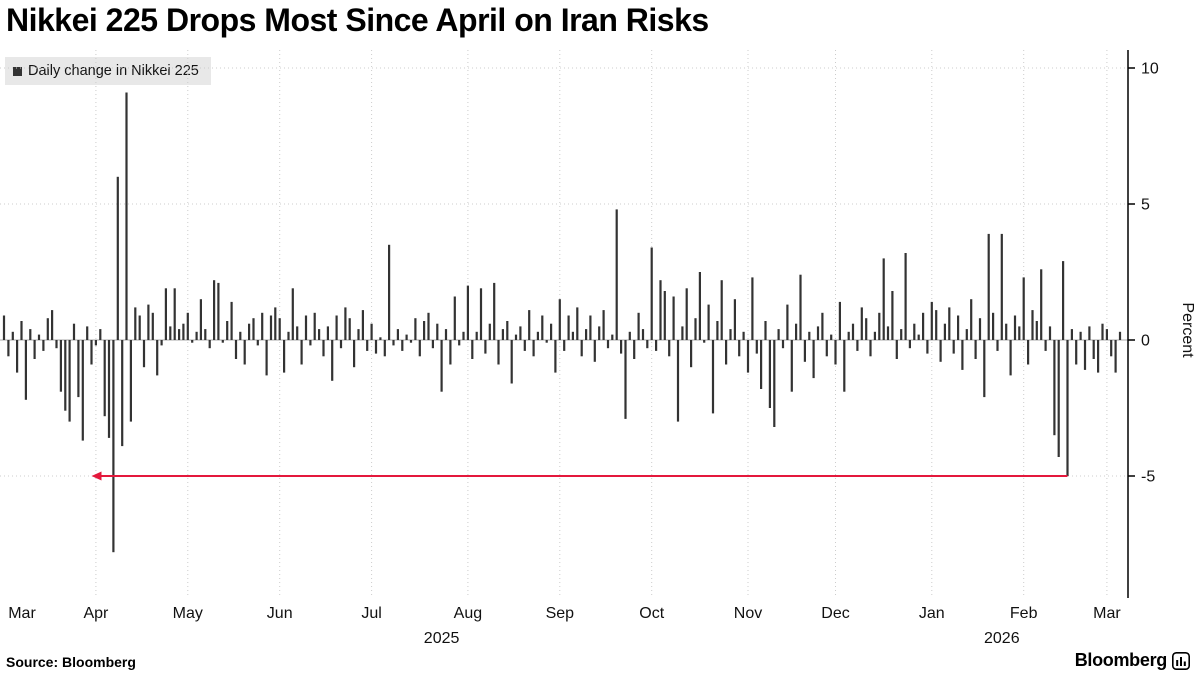  I want to click on svg-text: May, so click(188, 613).